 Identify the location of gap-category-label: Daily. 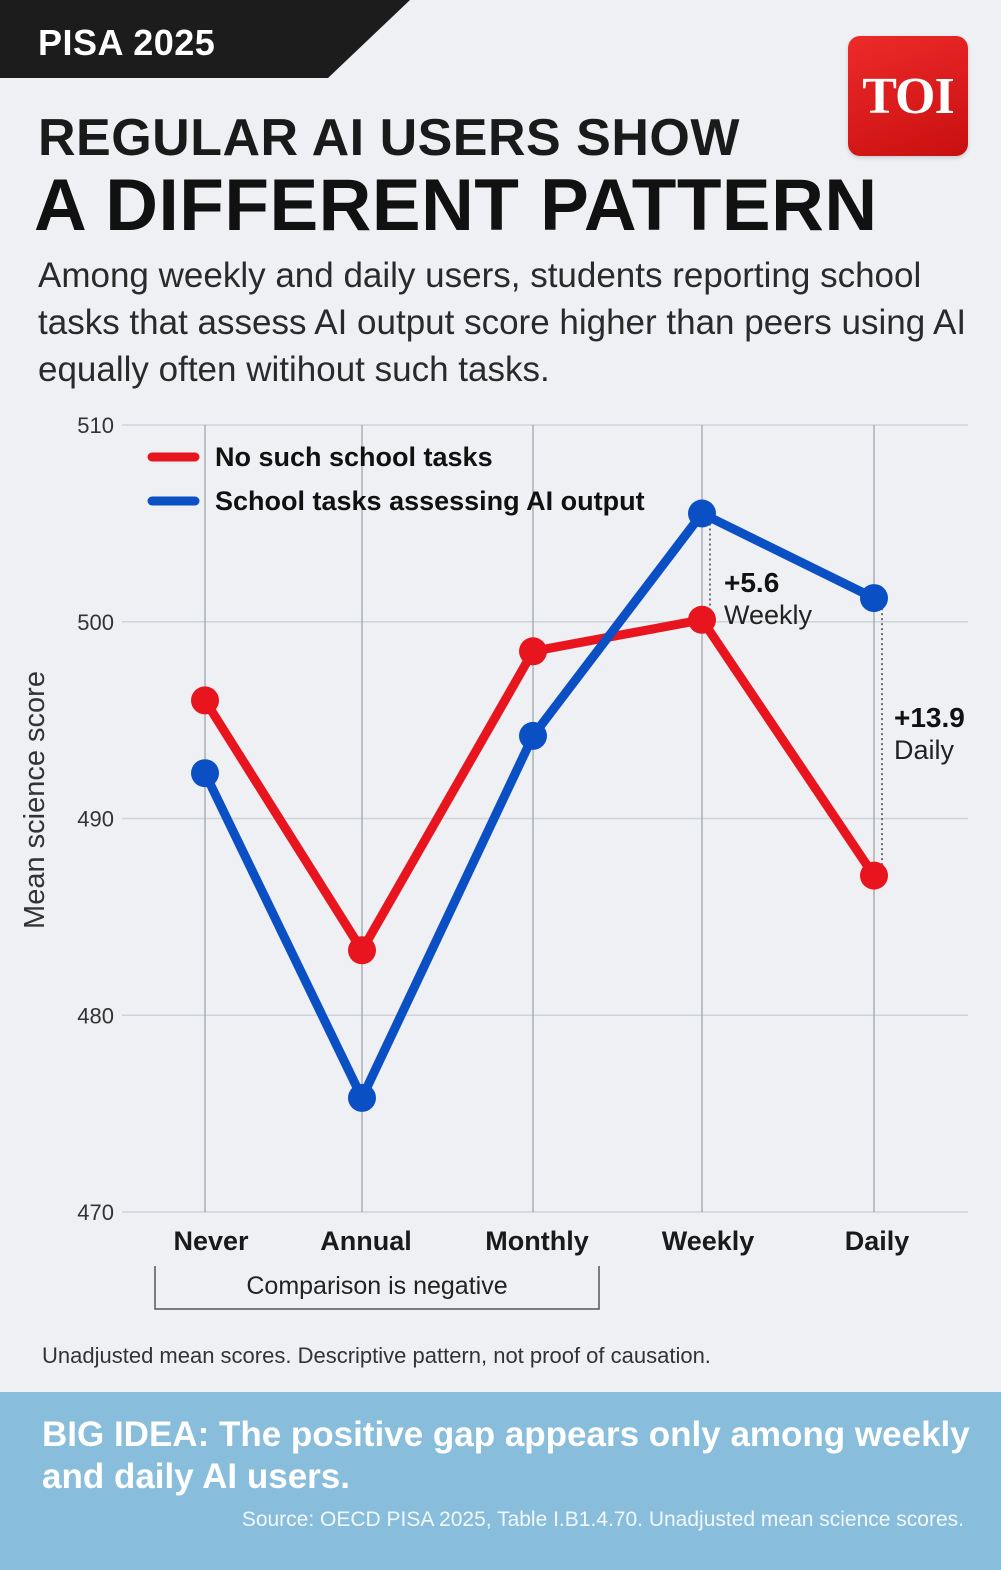
(924, 750).